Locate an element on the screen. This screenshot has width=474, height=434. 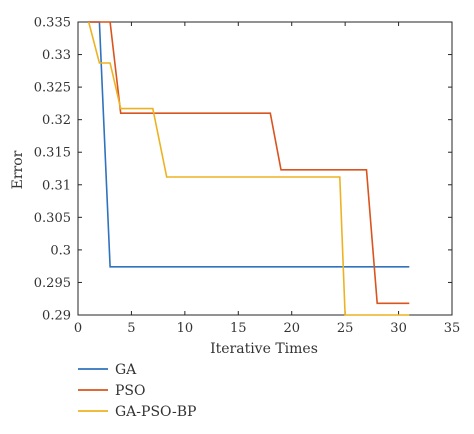
y-tick-label: 0.335 is located at coordinates (52, 23).